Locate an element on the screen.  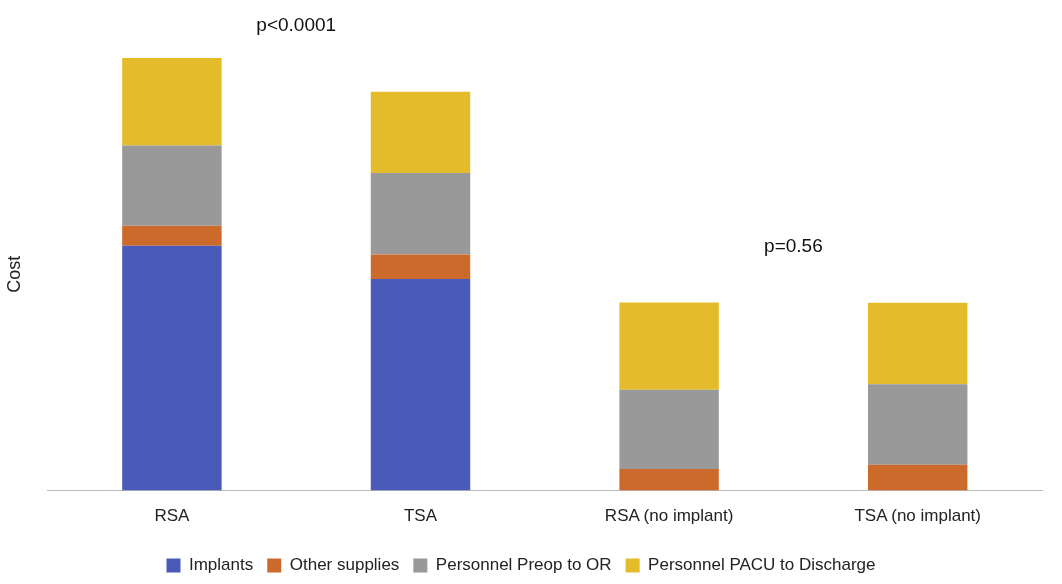
text: p<0.0001 is located at coordinates (296, 25).